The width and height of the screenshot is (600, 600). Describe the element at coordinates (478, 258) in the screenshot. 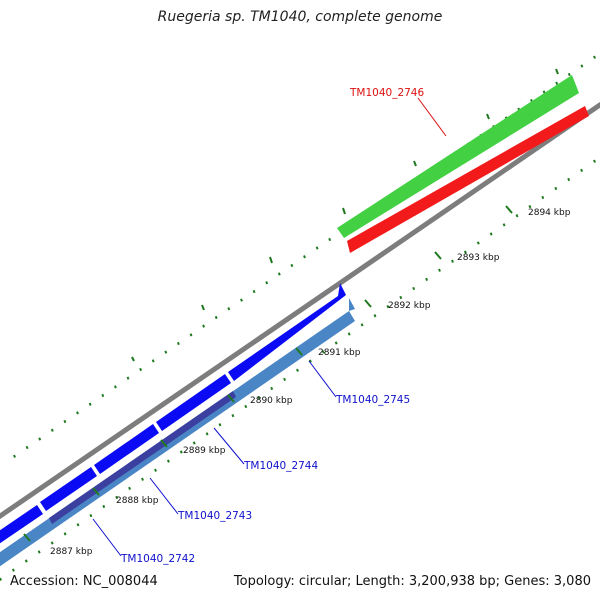

I see `tick-label: 2893 kbp` at that location.